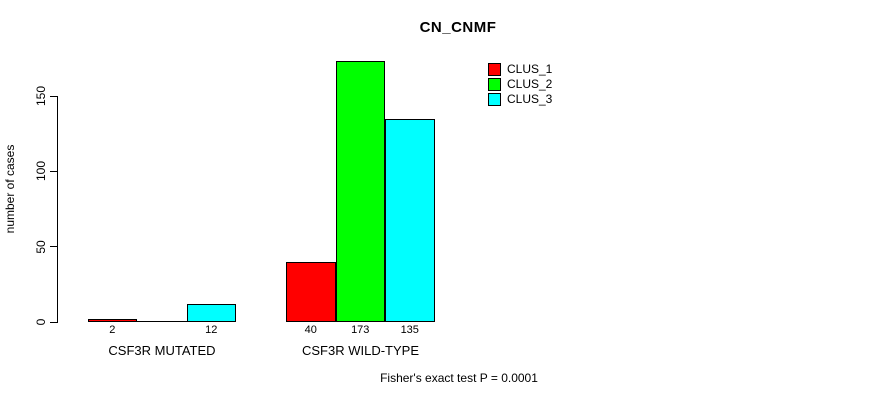 The width and height of the screenshot is (890, 400). I want to click on legend-label-clus2: CLUS_2, so click(530, 84).